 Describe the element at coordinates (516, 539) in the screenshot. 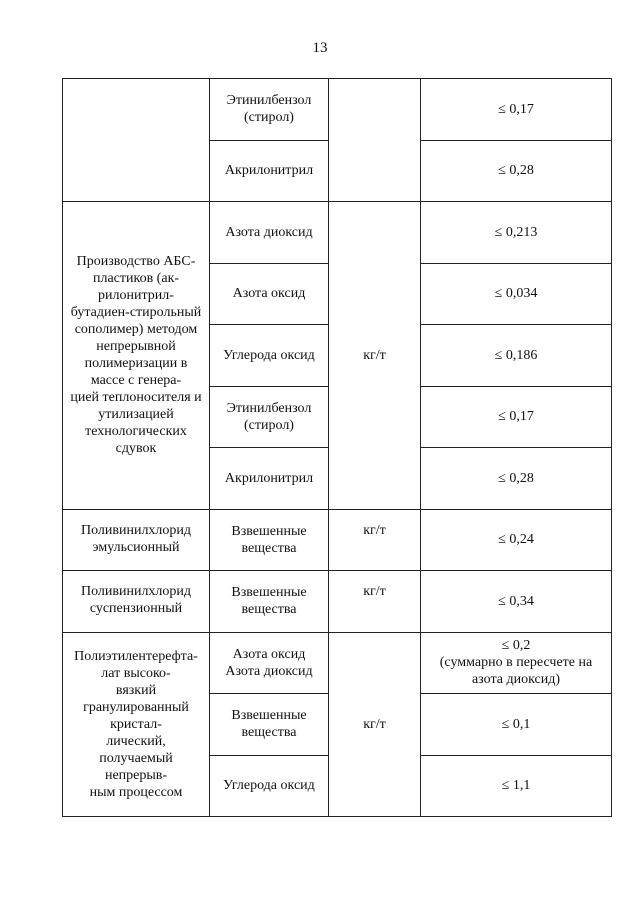

I see `value-cell: ≤ 0,24` at that location.